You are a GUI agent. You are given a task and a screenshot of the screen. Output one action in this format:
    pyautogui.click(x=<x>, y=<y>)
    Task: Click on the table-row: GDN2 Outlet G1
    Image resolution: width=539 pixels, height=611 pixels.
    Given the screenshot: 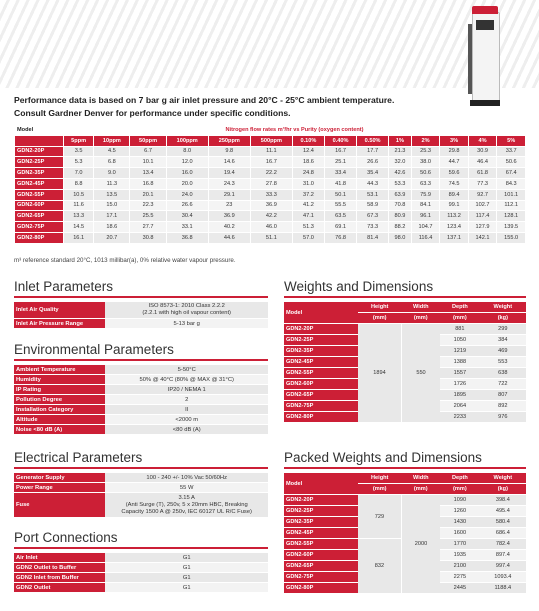 What is the action you would take?
    pyautogui.click(x=141, y=587)
    